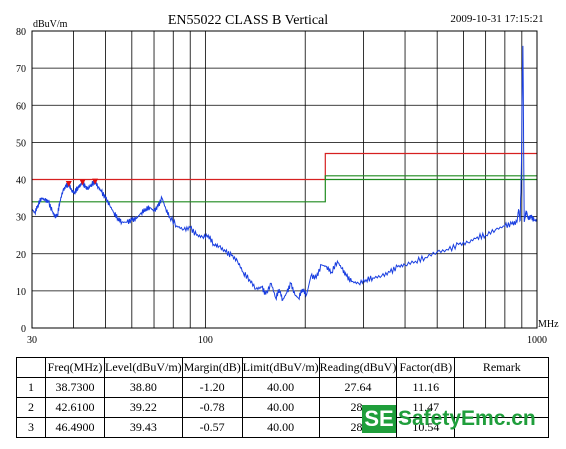  What do you see at coordinates (502, 367) in the screenshot?
I see `table-header-remark: Remark` at bounding box center [502, 367].